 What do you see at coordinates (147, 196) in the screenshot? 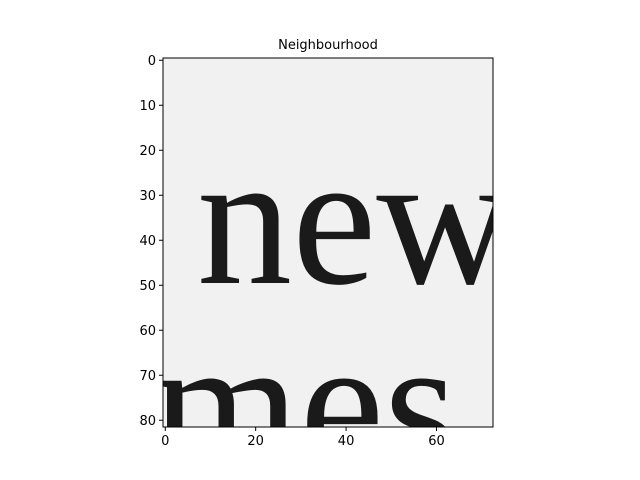
I see `y-tick-label: 30` at bounding box center [147, 196].